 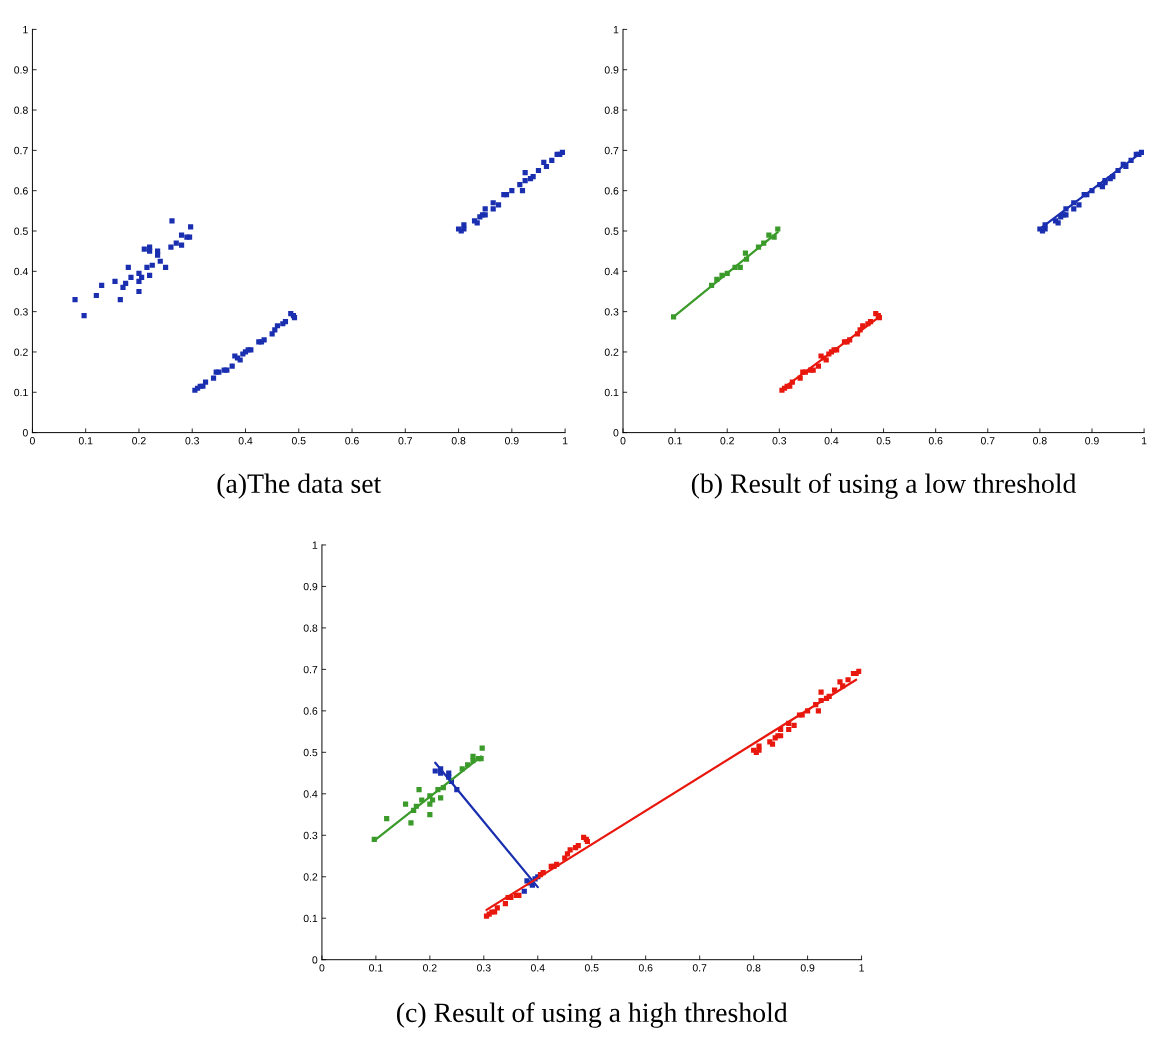 What do you see at coordinates (884, 486) in the screenshot?
I see `text: (b) Result of using a low threshold` at bounding box center [884, 486].